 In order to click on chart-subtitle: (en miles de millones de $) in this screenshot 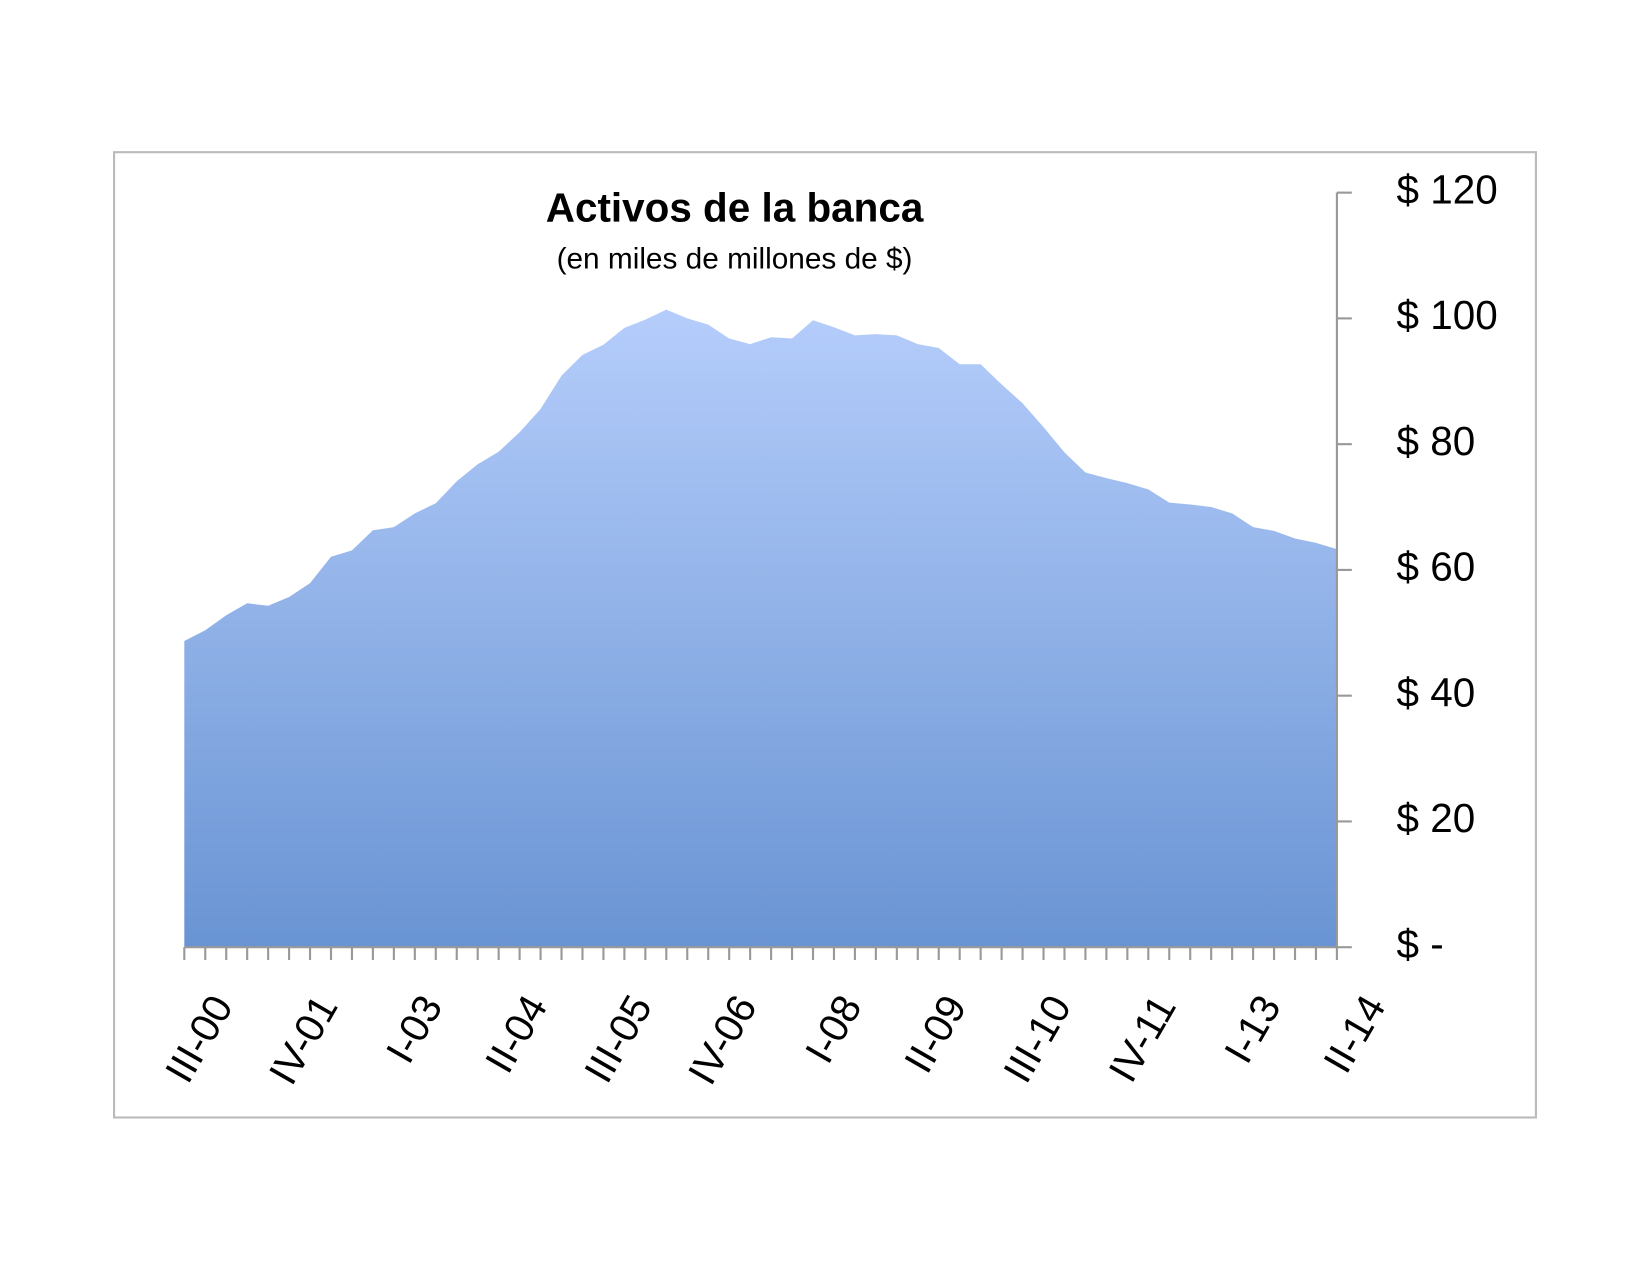, I will do `click(735, 259)`.